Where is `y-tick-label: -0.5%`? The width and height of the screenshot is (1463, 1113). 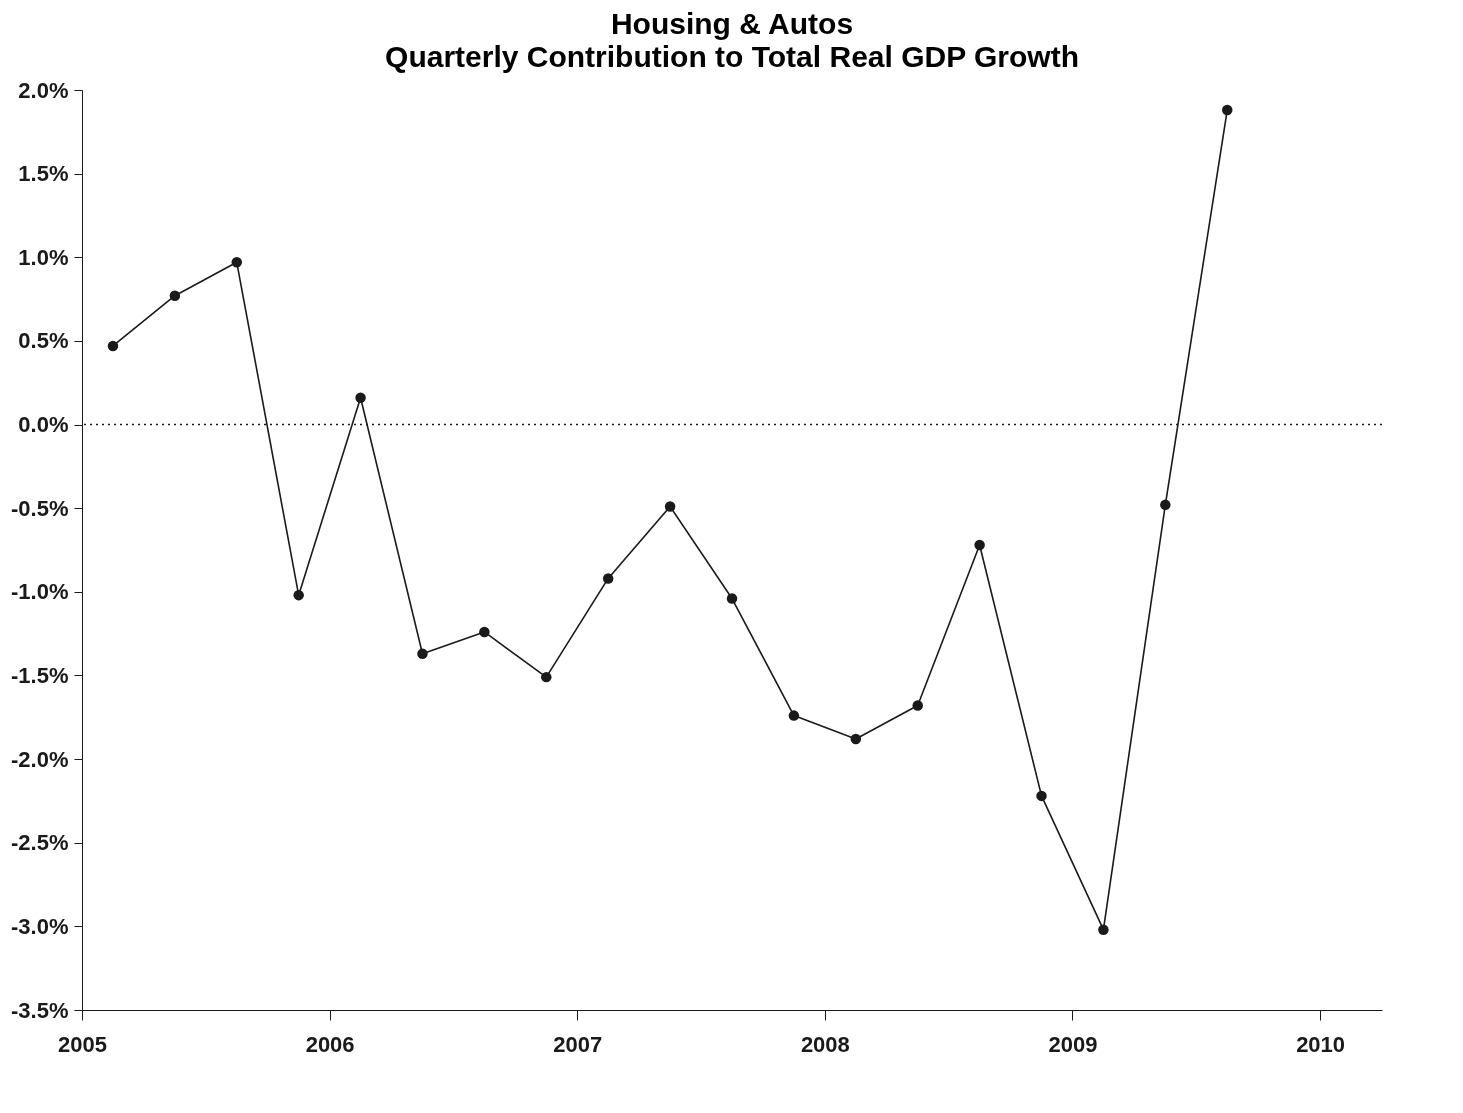
y-tick-label: -0.5% is located at coordinates (40, 508).